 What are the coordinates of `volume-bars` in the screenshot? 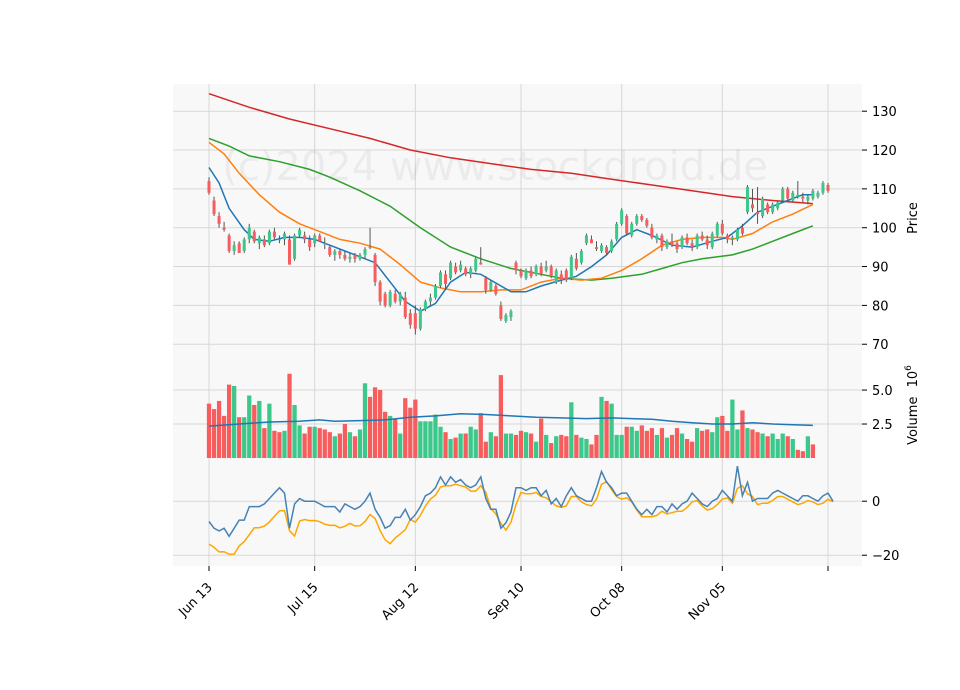 It's located at (511, 415).